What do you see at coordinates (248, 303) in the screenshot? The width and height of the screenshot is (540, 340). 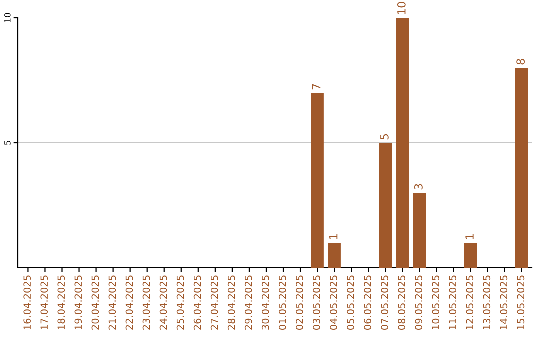 I see `x-tick-label: 29.04.2025` at bounding box center [248, 303].